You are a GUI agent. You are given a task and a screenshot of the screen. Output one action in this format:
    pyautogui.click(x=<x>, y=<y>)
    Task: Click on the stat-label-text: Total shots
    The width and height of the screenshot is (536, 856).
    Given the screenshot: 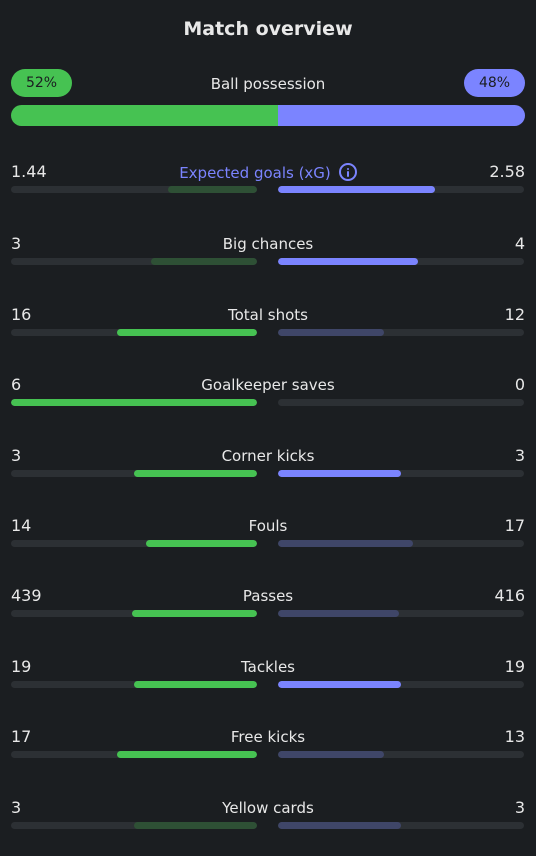 What is the action you would take?
    pyautogui.click(x=268, y=315)
    